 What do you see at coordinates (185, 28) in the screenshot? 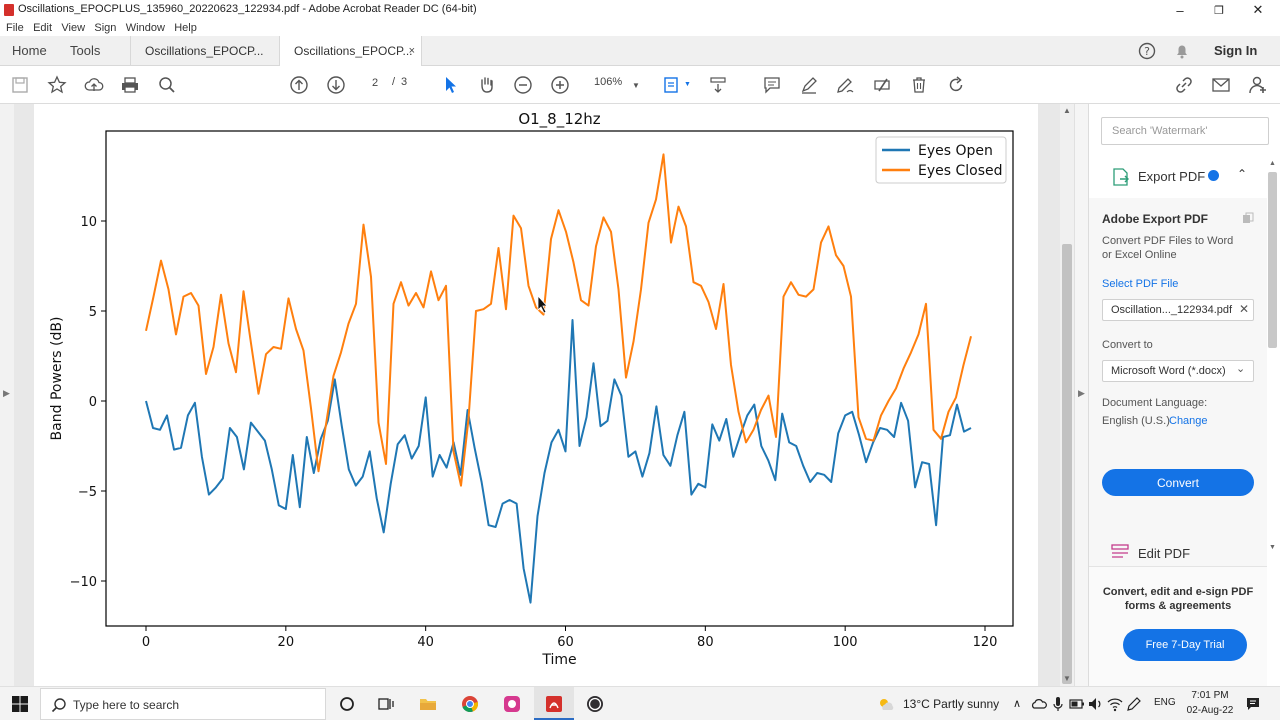
I see `menu-help: Help` at bounding box center [185, 28].